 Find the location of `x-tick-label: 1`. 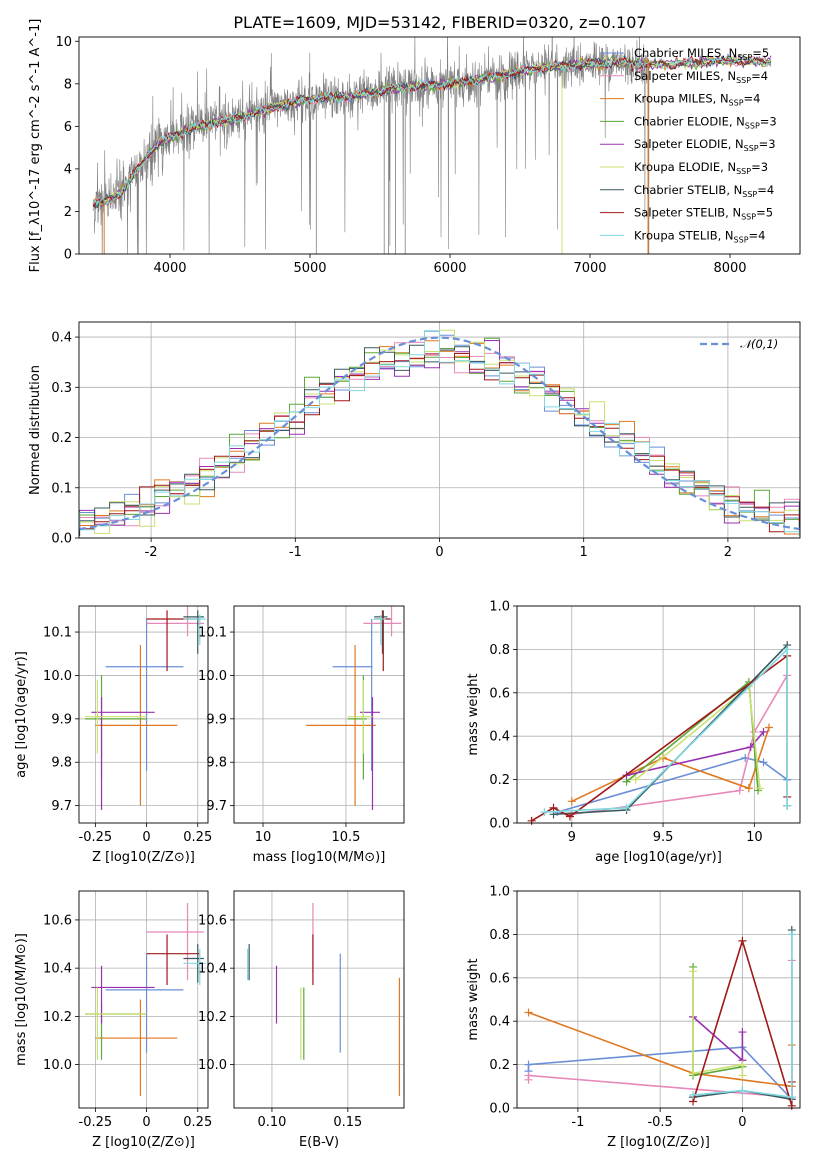

x-tick-label: 1 is located at coordinates (584, 552).